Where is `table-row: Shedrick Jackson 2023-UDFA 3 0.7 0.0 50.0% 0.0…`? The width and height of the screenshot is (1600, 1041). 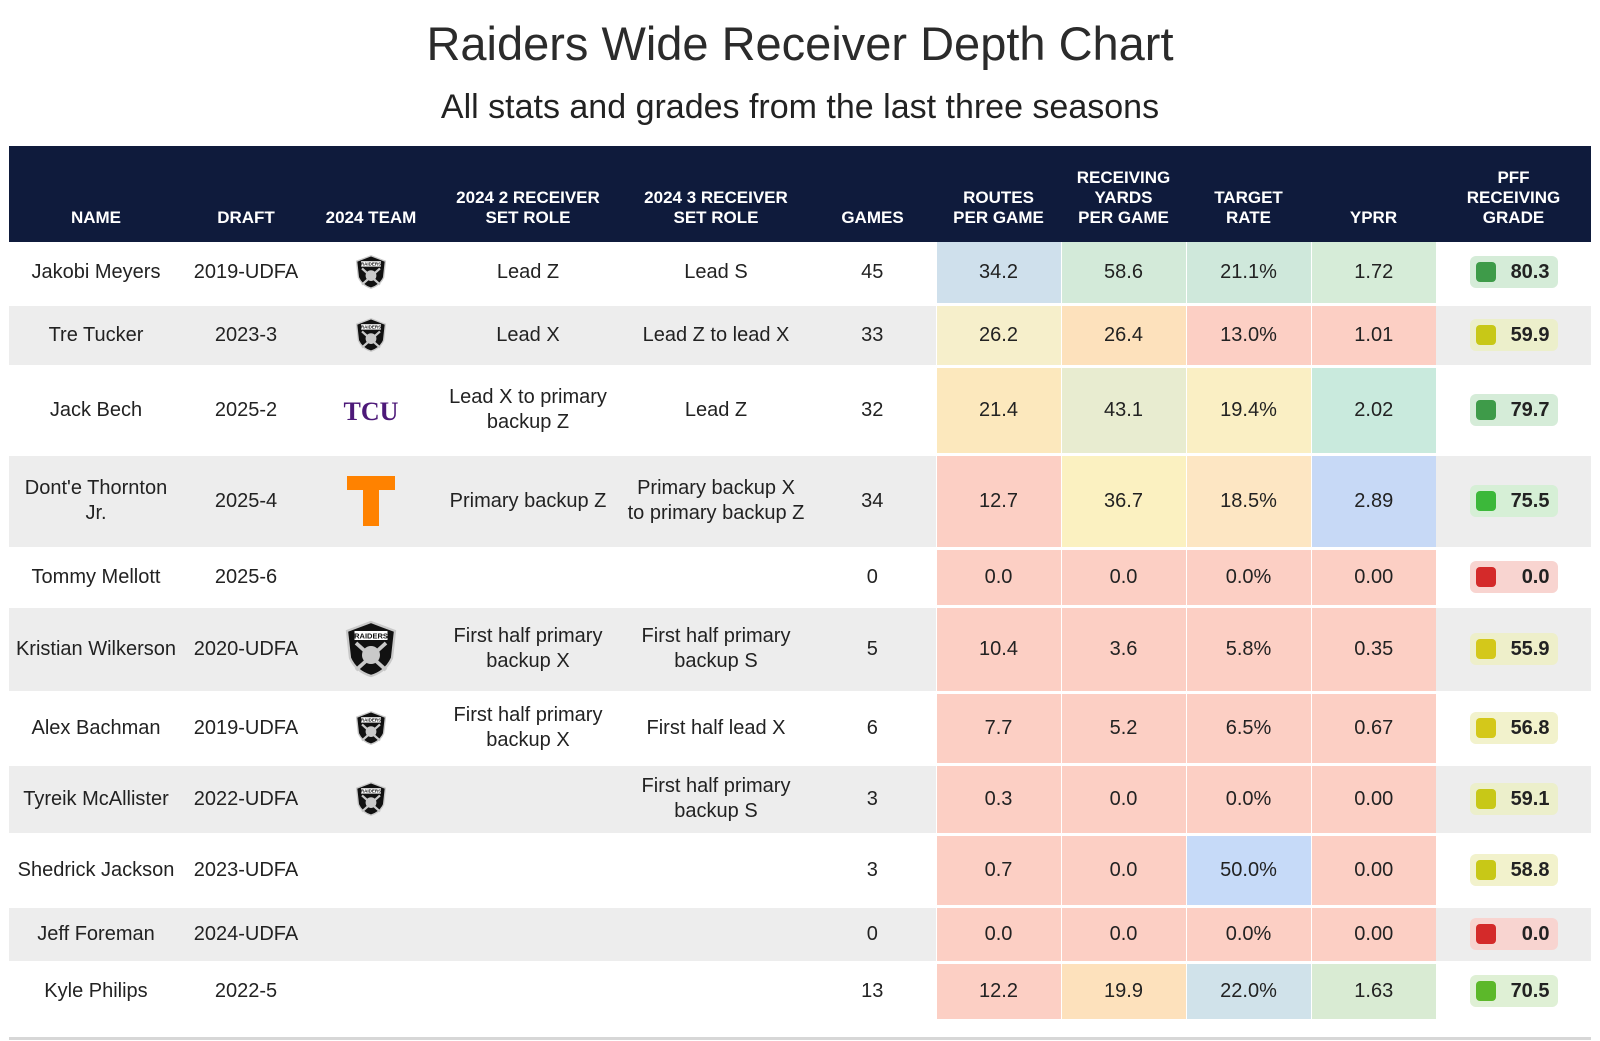 table-row: Shedrick Jackson 2023-UDFA 3 0.7 0.0 50.0% 0.0… is located at coordinates (800, 871).